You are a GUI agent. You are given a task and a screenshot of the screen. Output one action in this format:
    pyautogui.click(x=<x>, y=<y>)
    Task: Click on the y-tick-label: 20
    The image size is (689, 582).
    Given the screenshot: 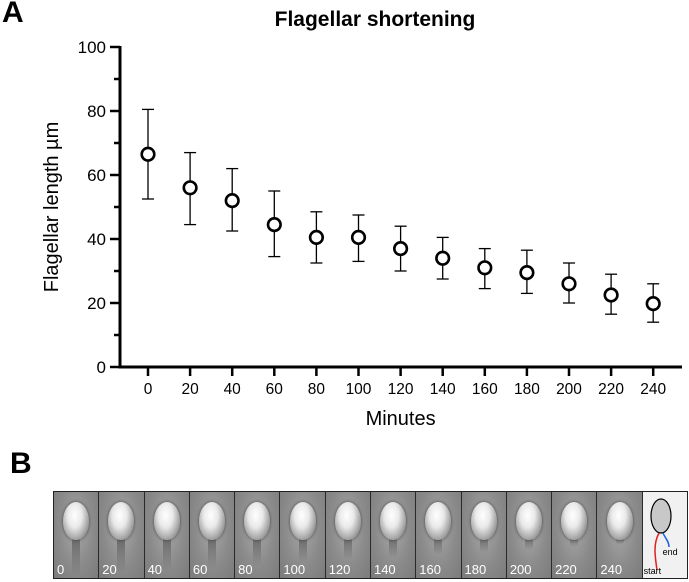 What is the action you would take?
    pyautogui.click(x=96, y=303)
    